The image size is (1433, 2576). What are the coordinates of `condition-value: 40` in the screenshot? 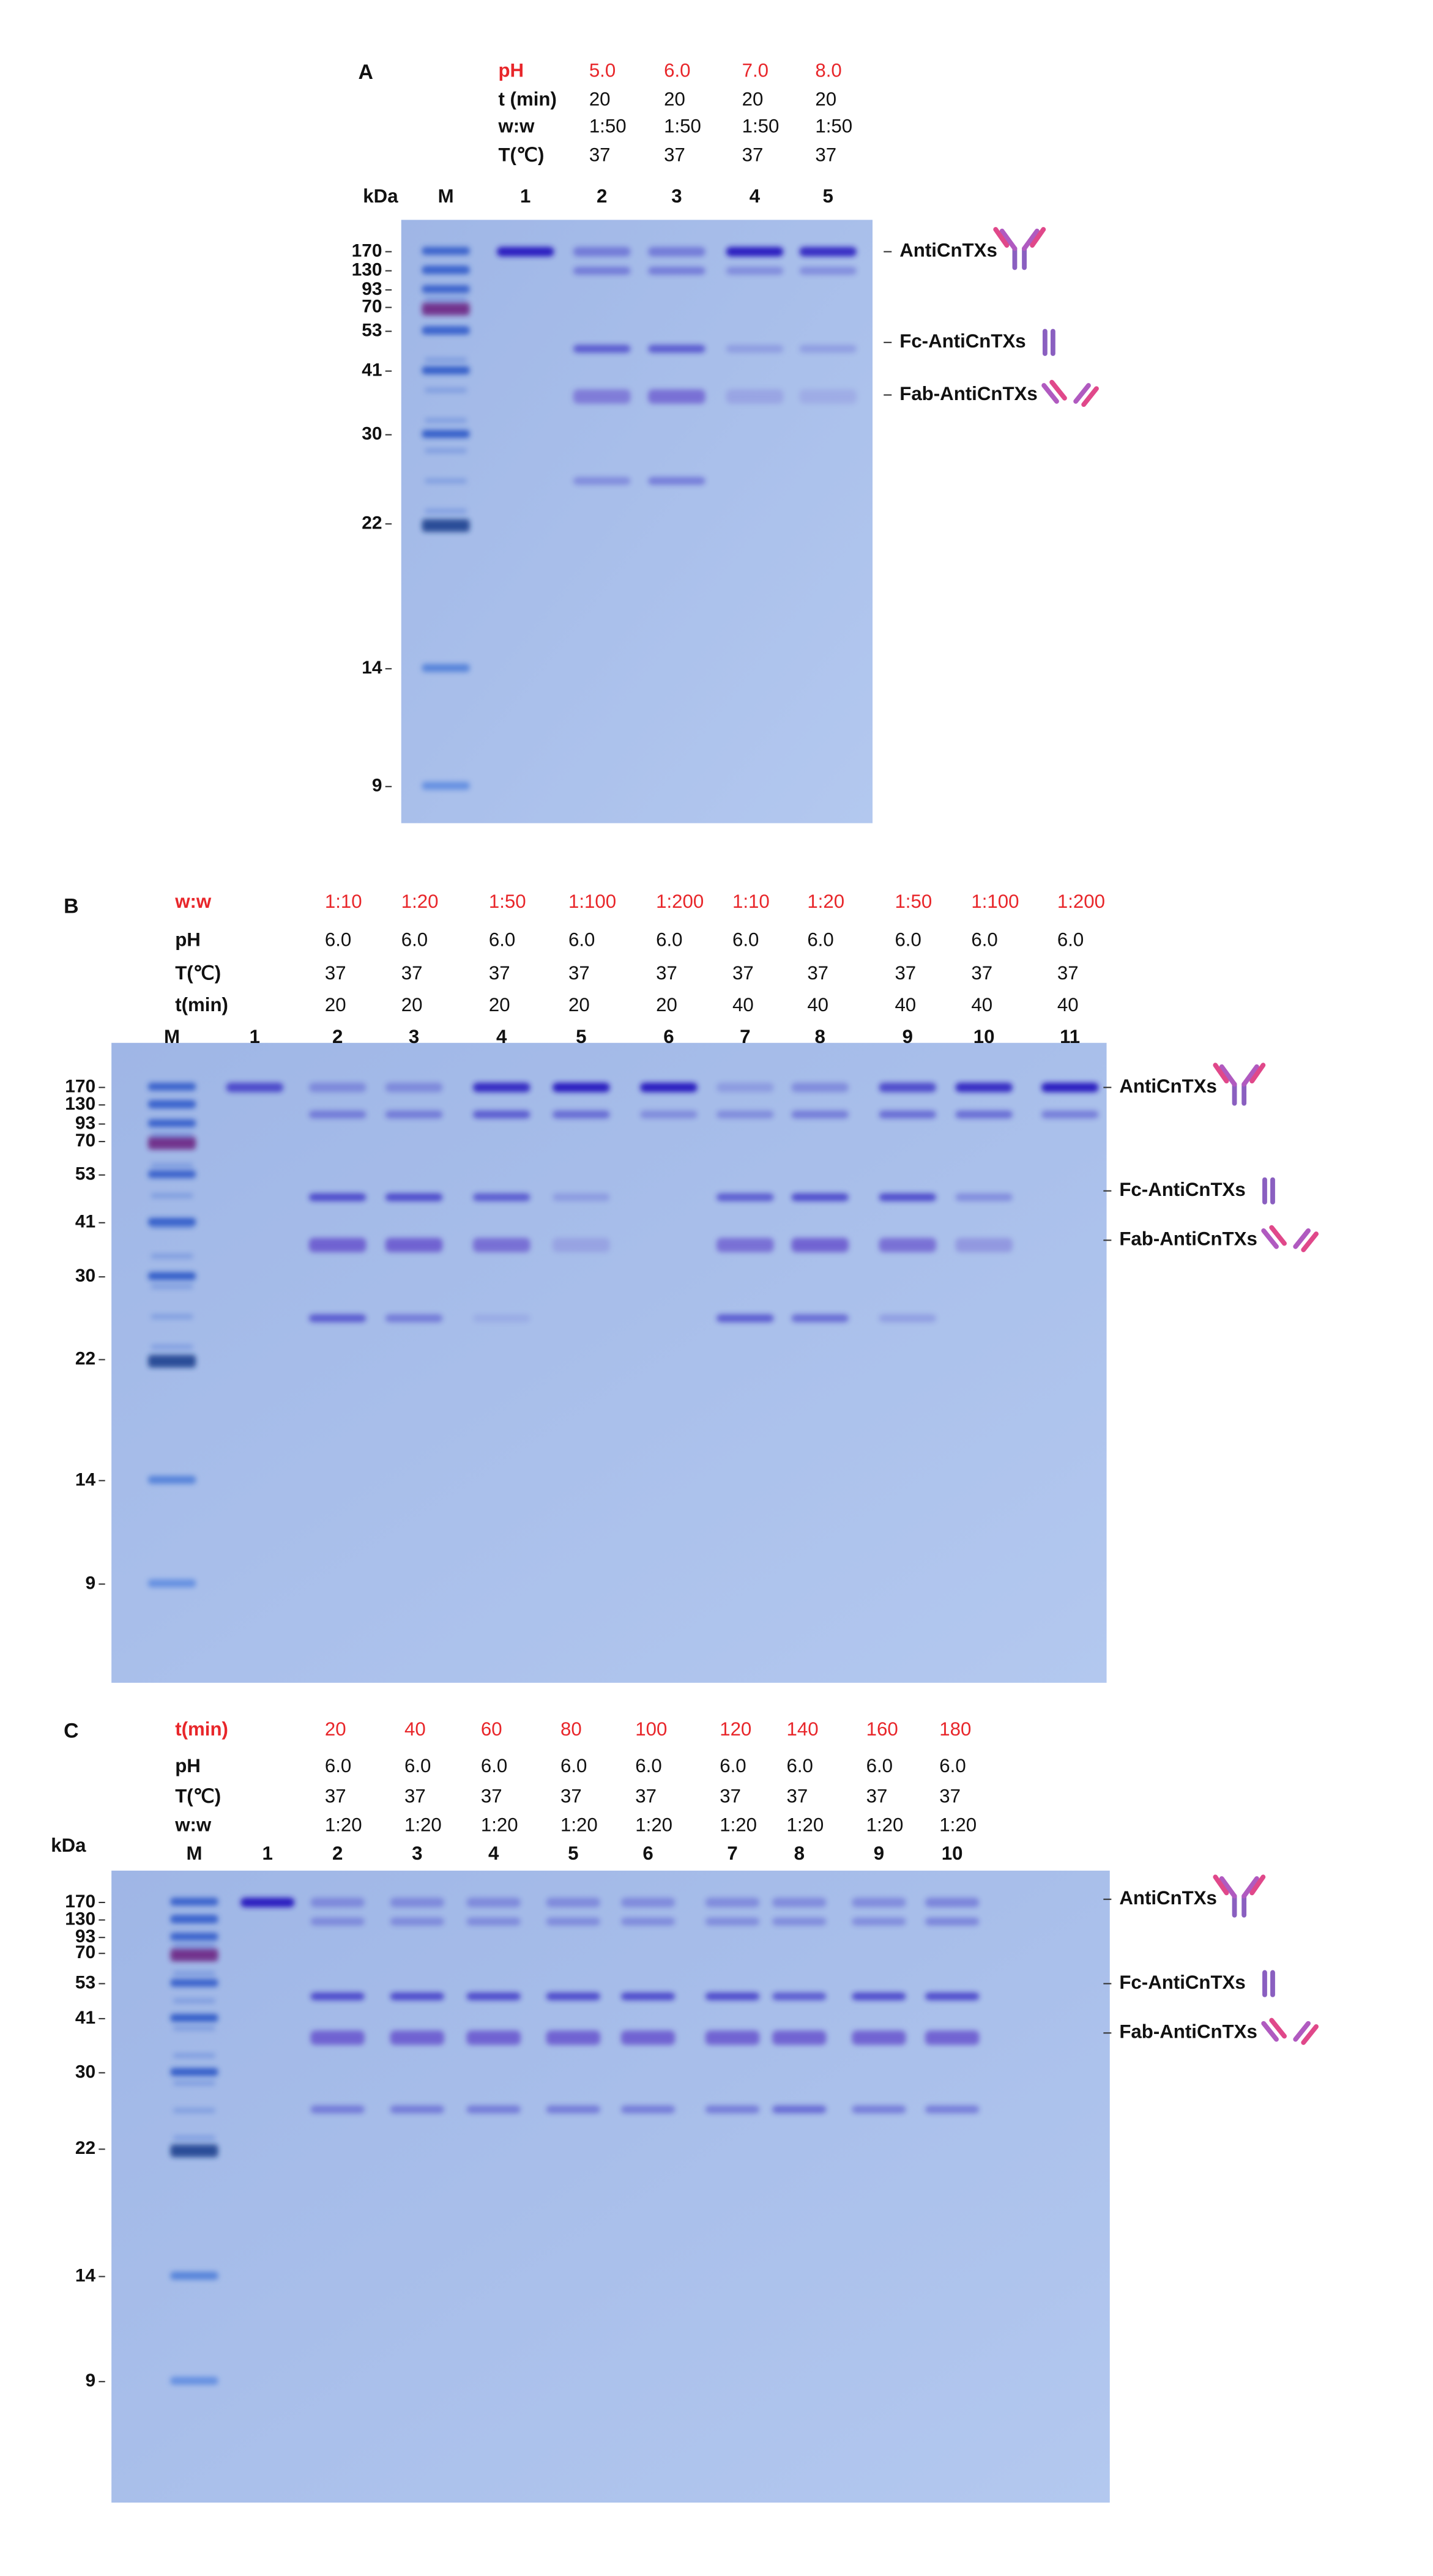 It's located at (743, 1004).